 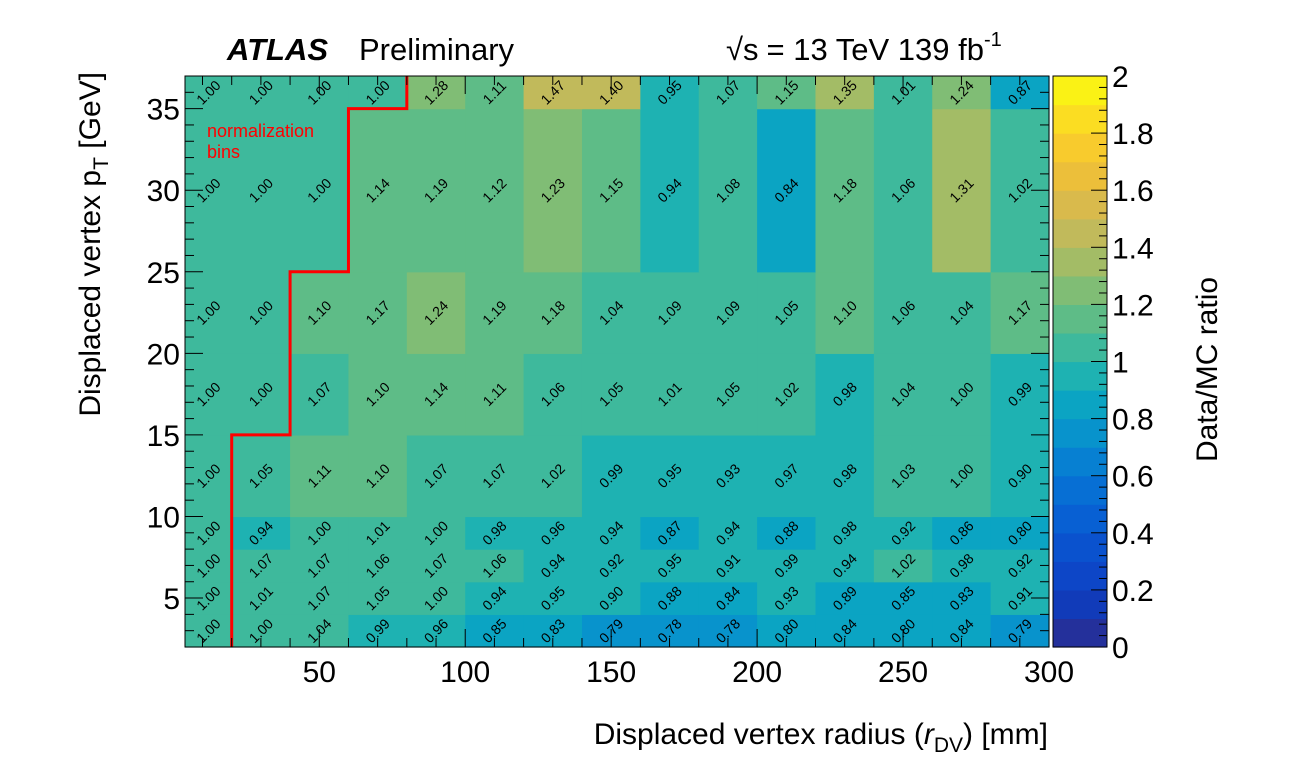 I want to click on y-tick-label: 25, so click(x=163, y=273).